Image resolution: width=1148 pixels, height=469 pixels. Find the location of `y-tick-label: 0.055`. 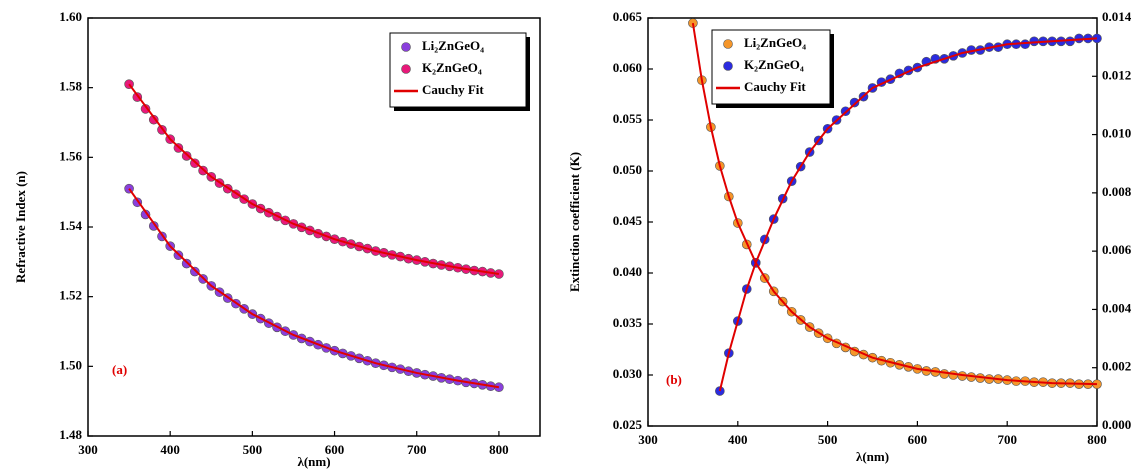

y-tick-label: 0.055 is located at coordinates (628, 118).